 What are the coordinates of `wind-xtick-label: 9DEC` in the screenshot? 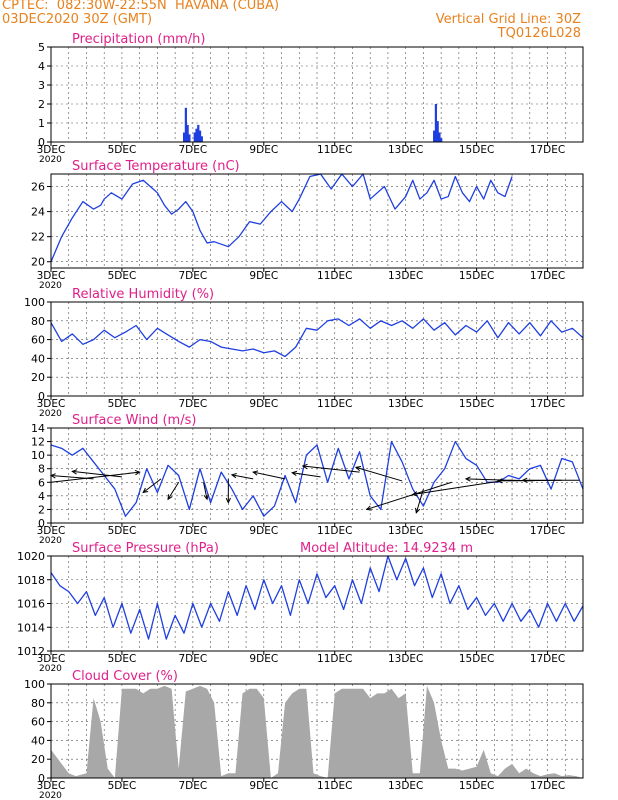 It's located at (263, 531).